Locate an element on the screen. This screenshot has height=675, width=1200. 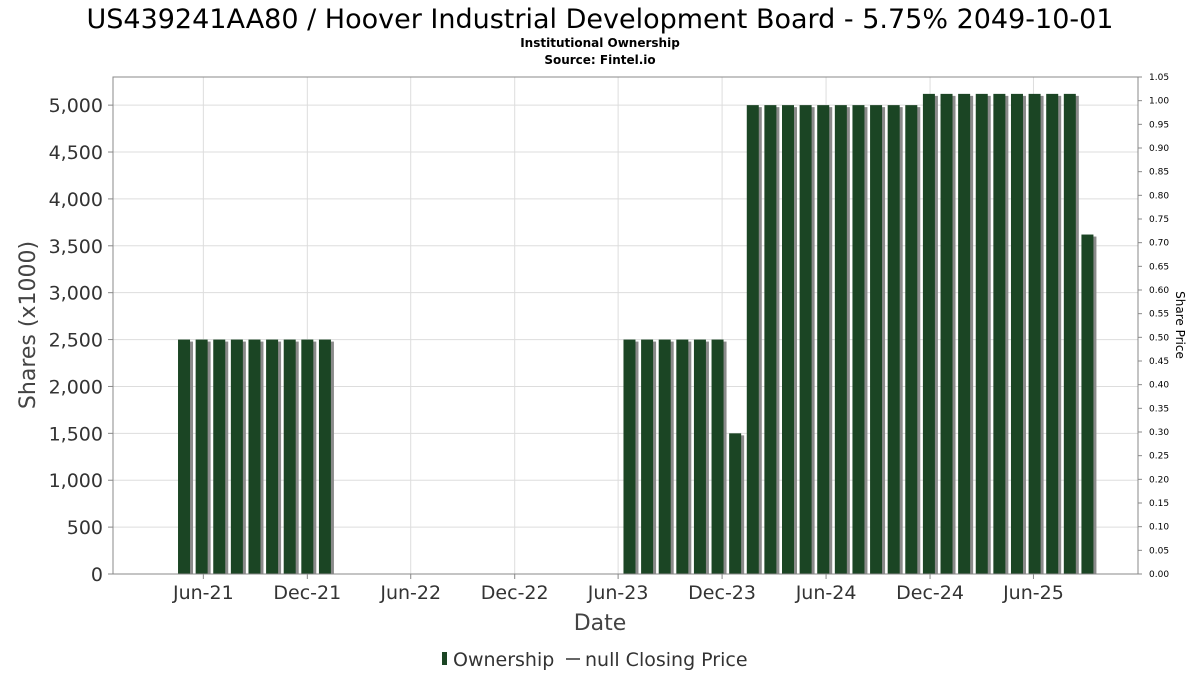
y-tick-label: 4,000 is located at coordinates (76, 200).